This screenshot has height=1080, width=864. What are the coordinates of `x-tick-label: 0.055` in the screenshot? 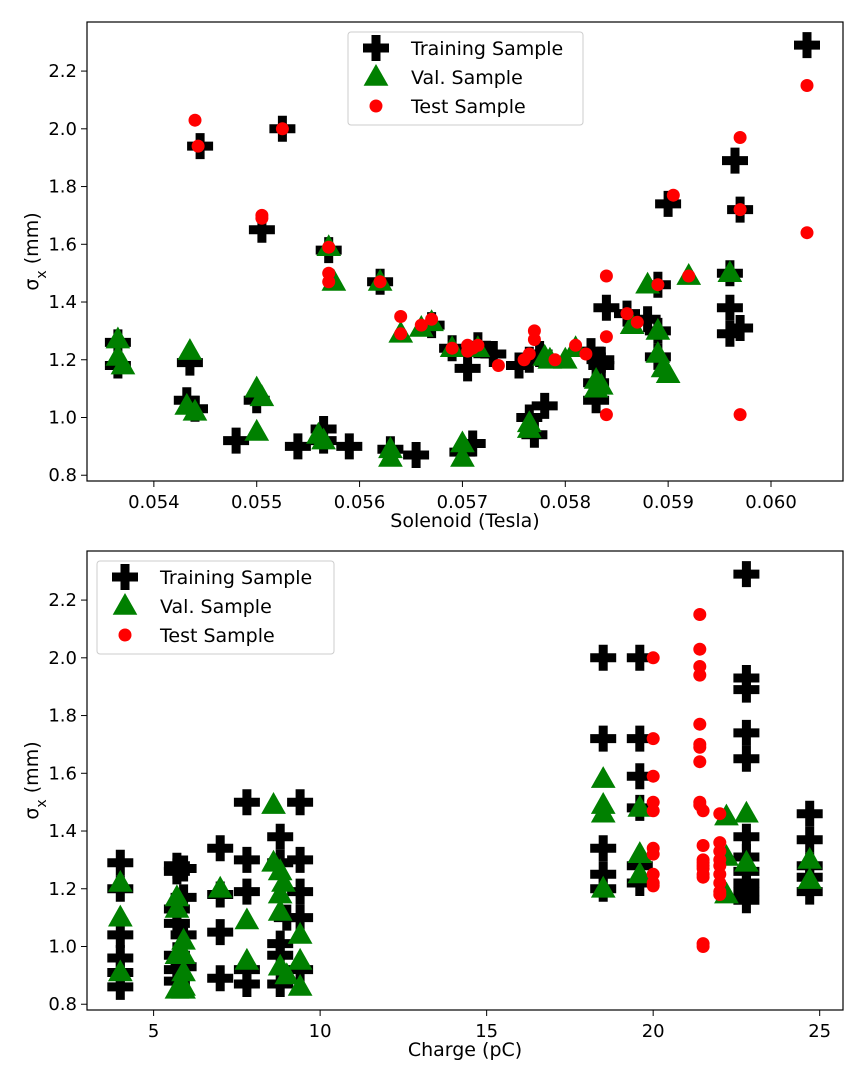 It's located at (257, 502).